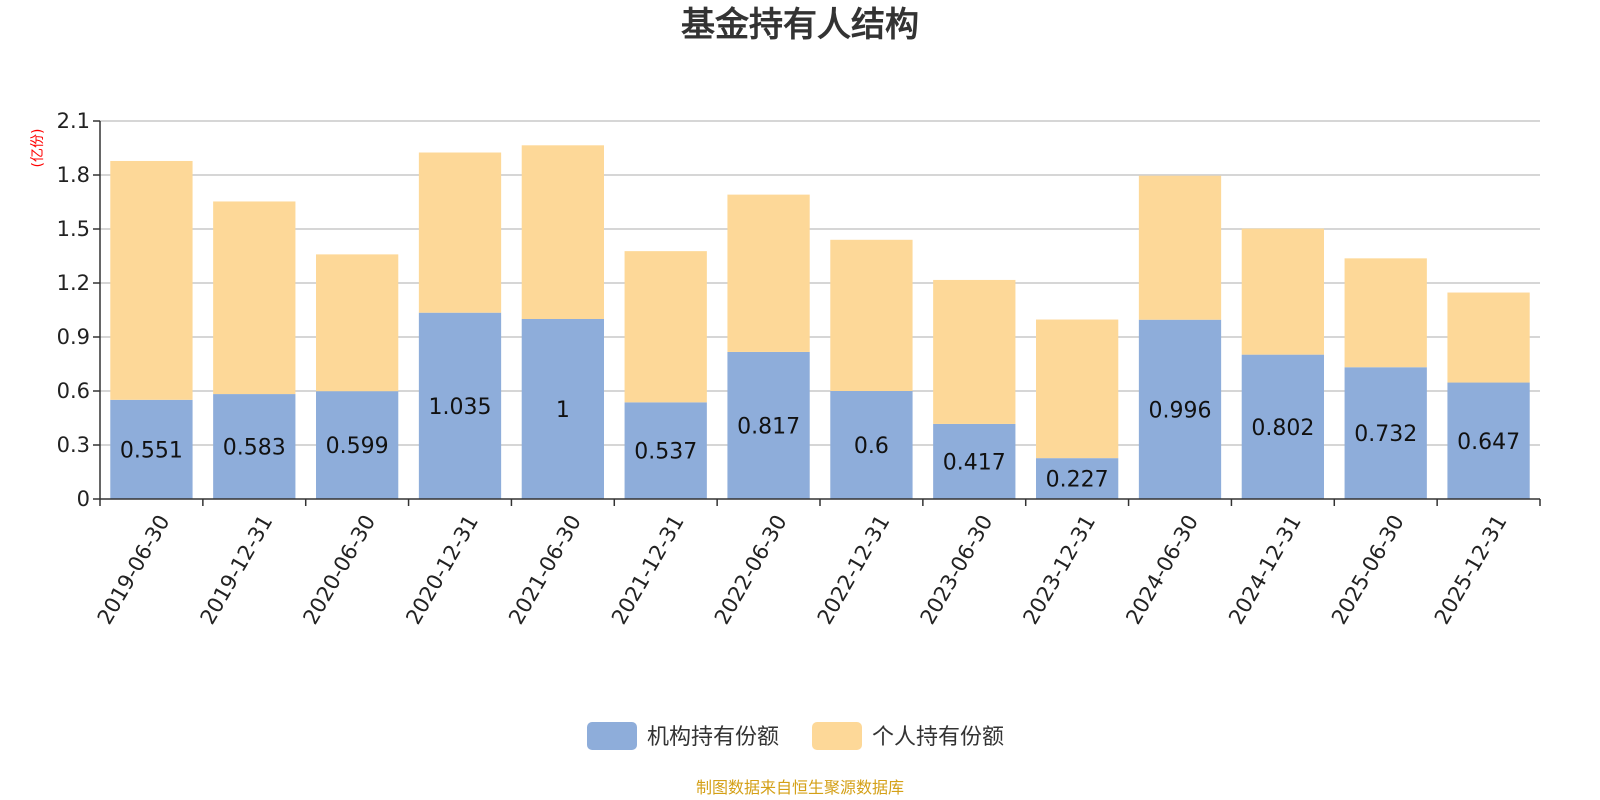 The height and width of the screenshot is (800, 1600). Describe the element at coordinates (73, 445) in the screenshot. I see `y-tick-label-1: 0.3` at that location.